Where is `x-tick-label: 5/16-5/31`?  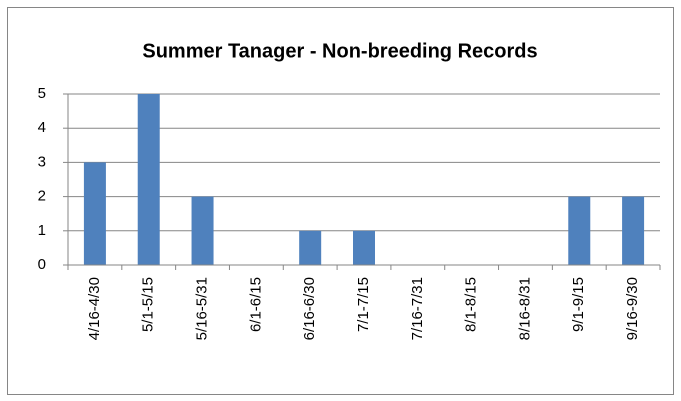 x-tick-label: 5/16-5/31 is located at coordinates (202, 308).